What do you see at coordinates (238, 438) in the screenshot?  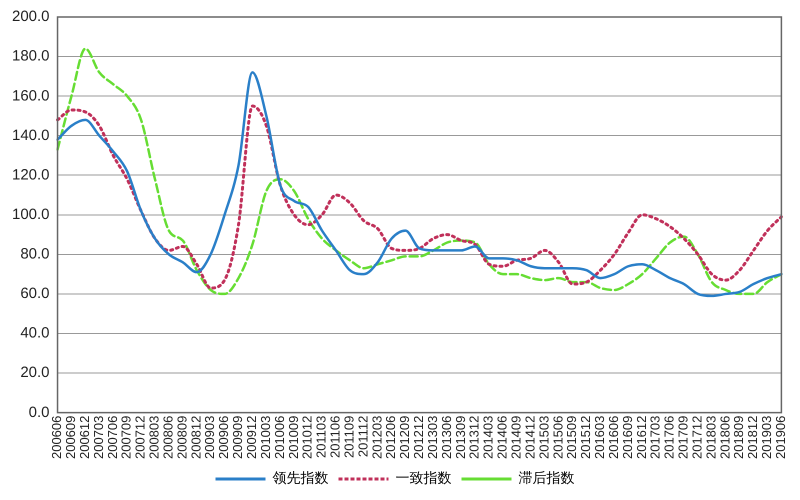 I see `x-tick-label: 200909` at bounding box center [238, 438].